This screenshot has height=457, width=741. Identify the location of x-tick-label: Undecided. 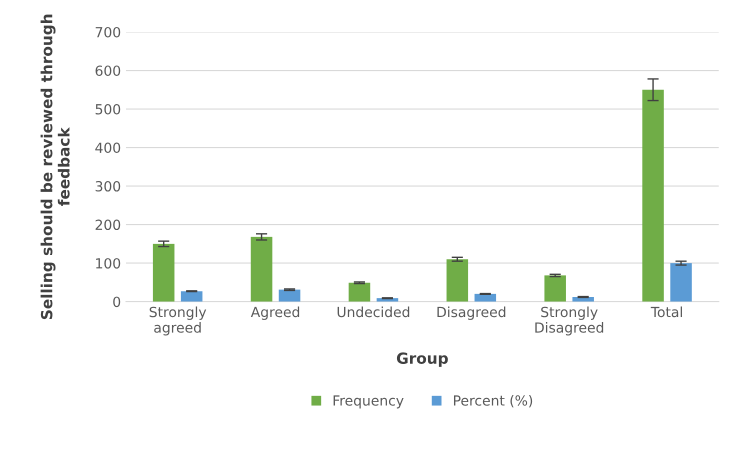
(374, 312).